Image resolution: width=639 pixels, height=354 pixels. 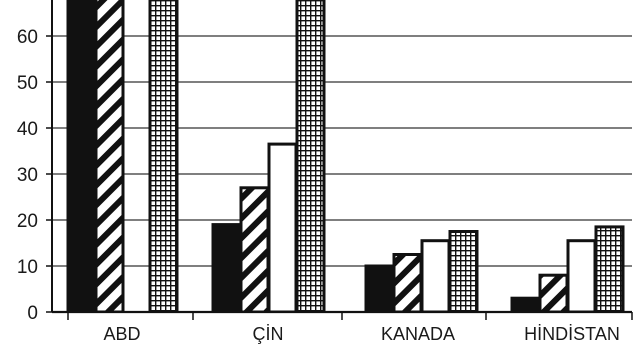 I want to click on y-tick-label: 40, so click(x=27, y=129).